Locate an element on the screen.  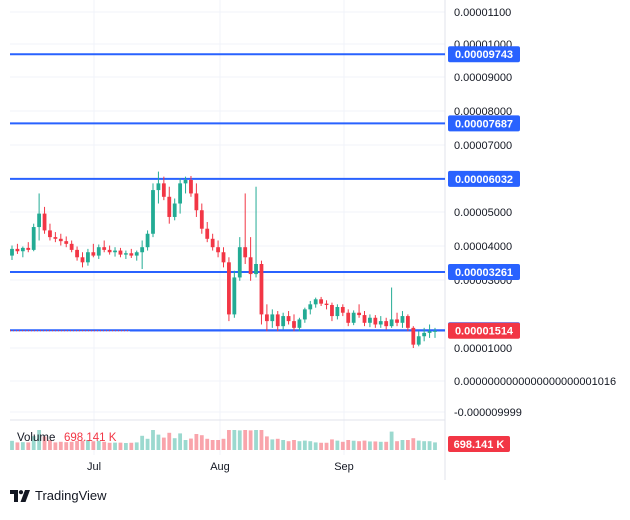
y-tick-label: 0.00005000 is located at coordinates (483, 213).